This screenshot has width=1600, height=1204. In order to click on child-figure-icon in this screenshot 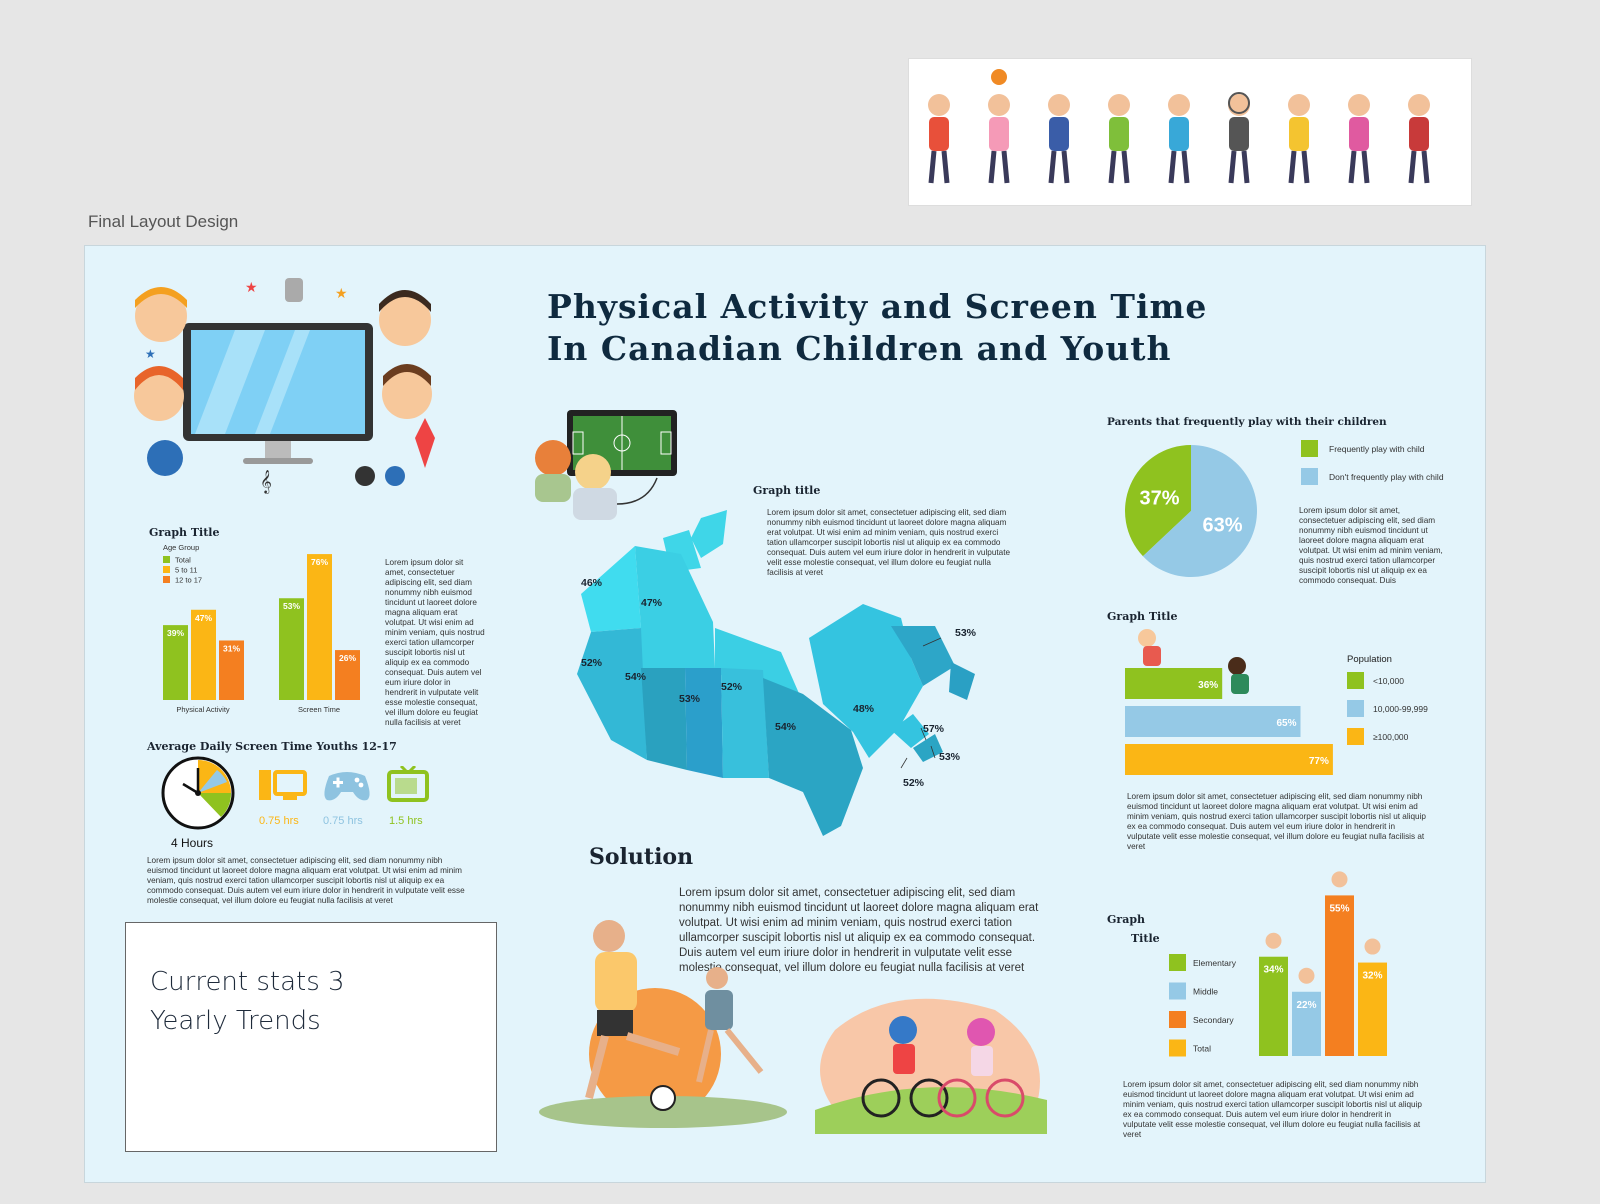, I will do `click(1147, 638)`.